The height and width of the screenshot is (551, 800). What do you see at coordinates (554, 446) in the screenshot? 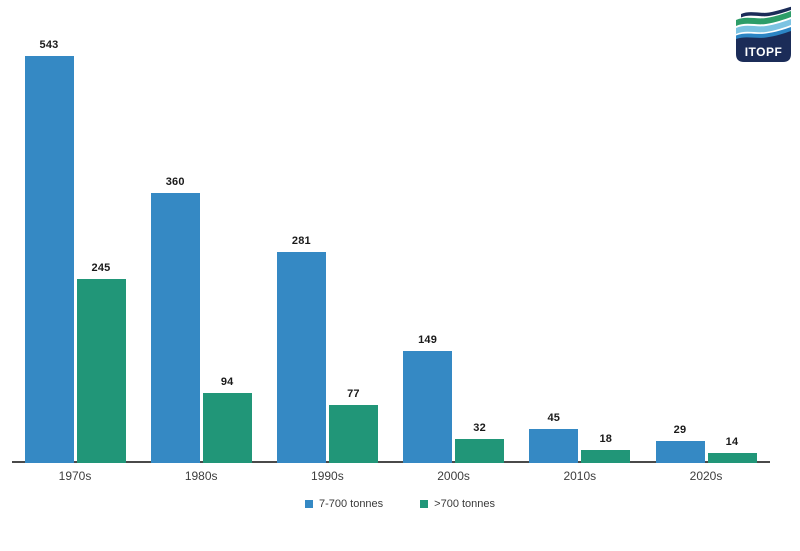
I see `bar-2010s-small-spills` at bounding box center [554, 446].